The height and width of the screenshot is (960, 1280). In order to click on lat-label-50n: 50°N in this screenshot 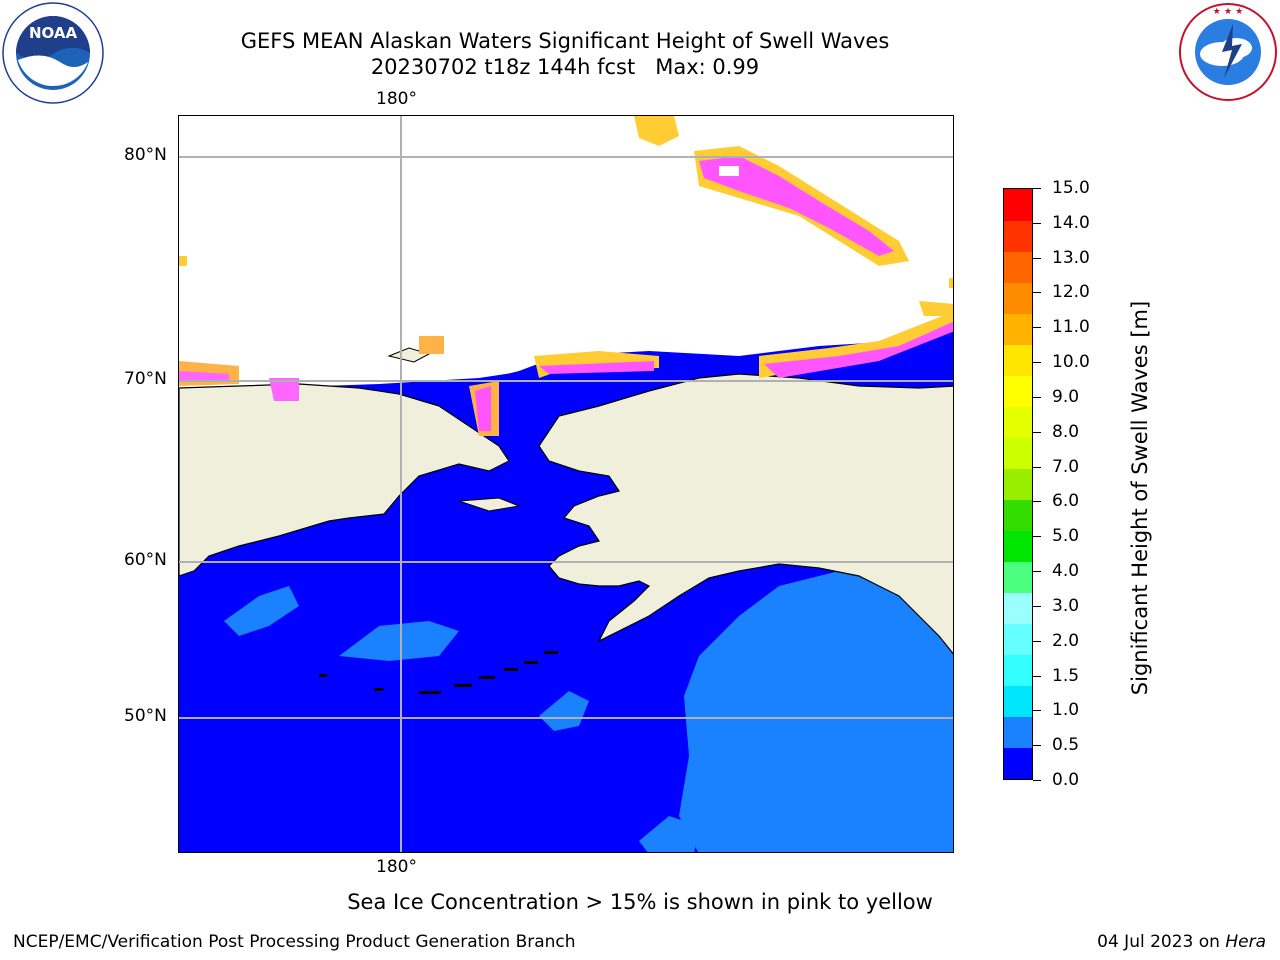, I will do `click(145, 716)`.